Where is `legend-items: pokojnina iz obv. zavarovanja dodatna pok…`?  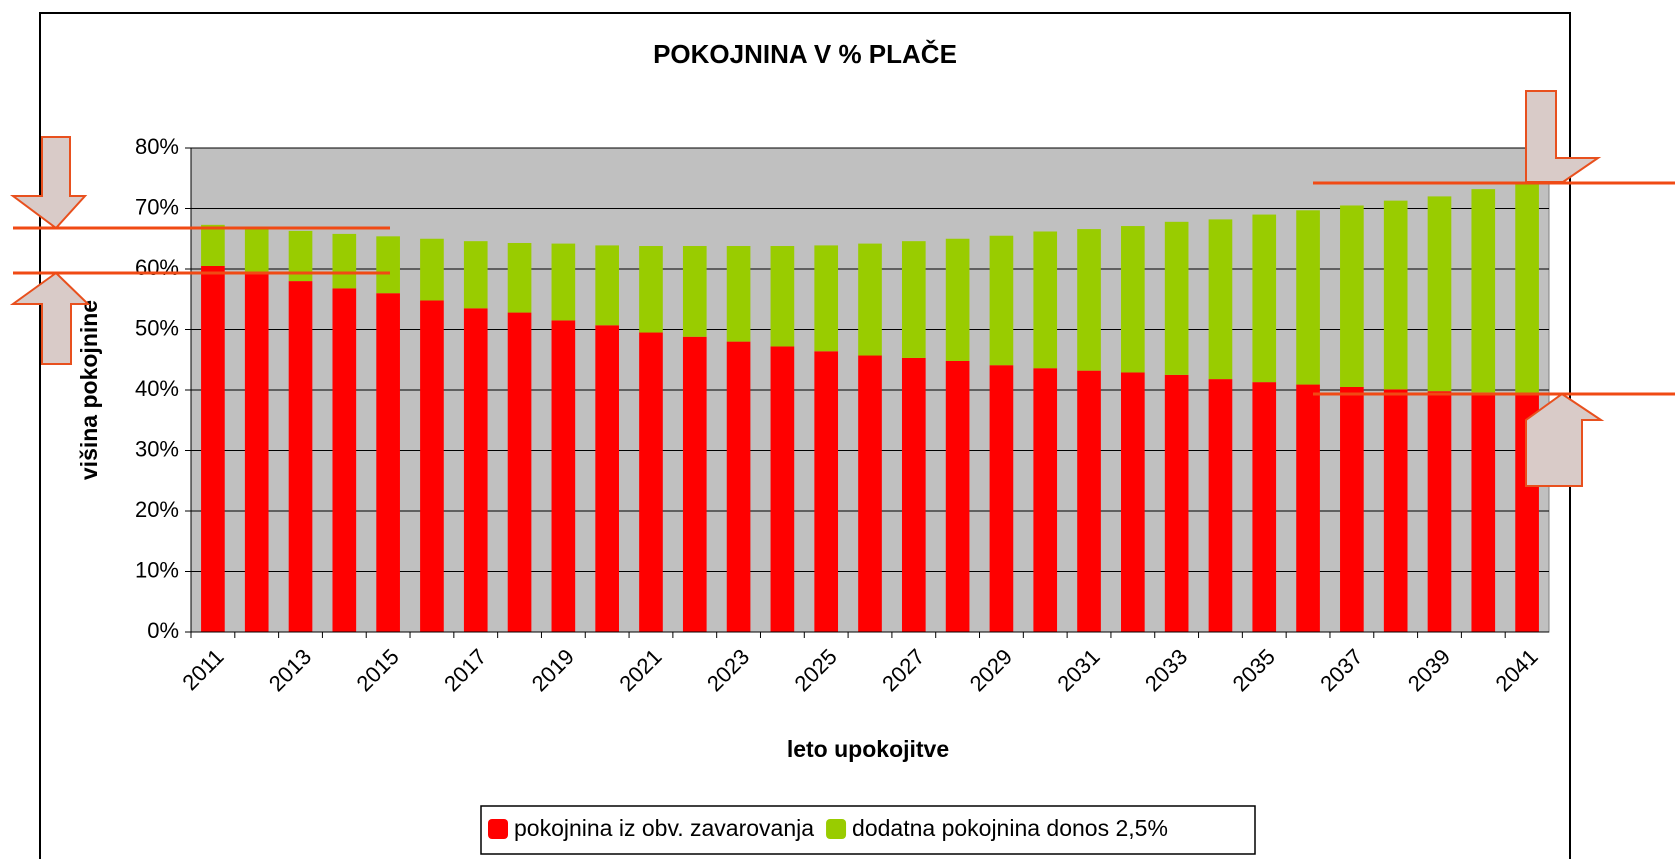
legend-items: pokojnina iz obv. zavarovanja dodatna pok… is located at coordinates (828, 828).